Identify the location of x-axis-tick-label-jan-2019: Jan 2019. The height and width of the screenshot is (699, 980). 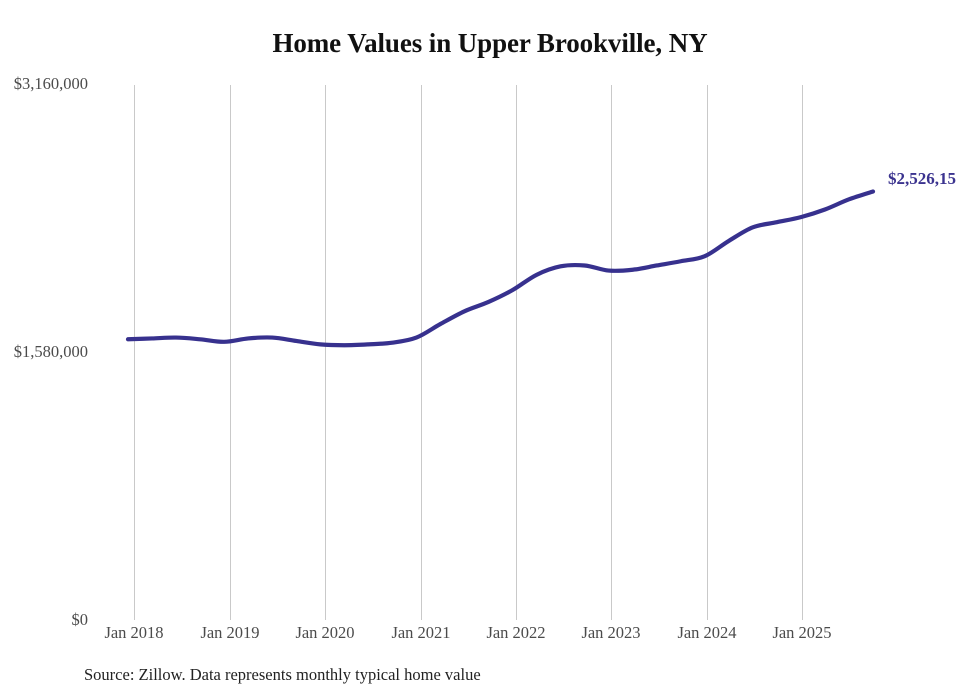
(230, 632).